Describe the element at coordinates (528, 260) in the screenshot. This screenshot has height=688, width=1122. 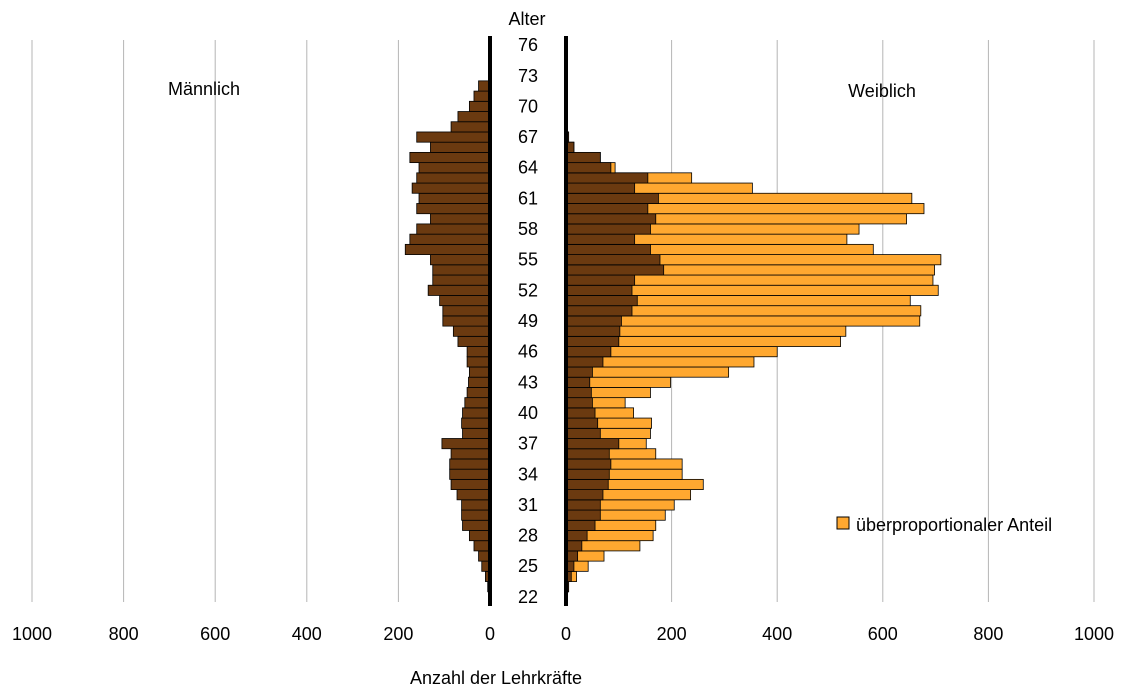
I see `age-tick-label: 55` at that location.